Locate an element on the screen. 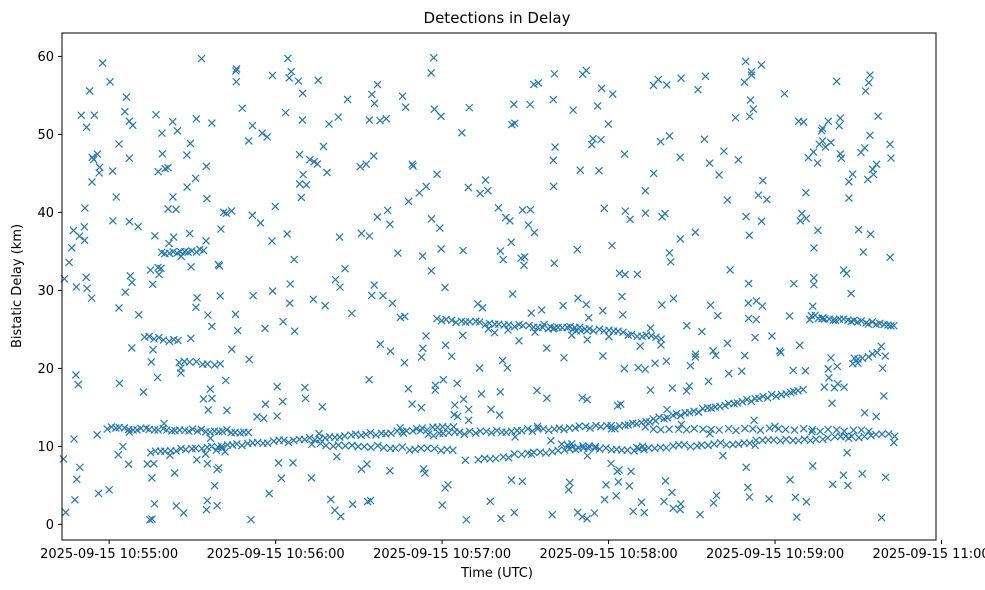  x-tick-label: 2025-09-15 10:59:00 is located at coordinates (775, 554).